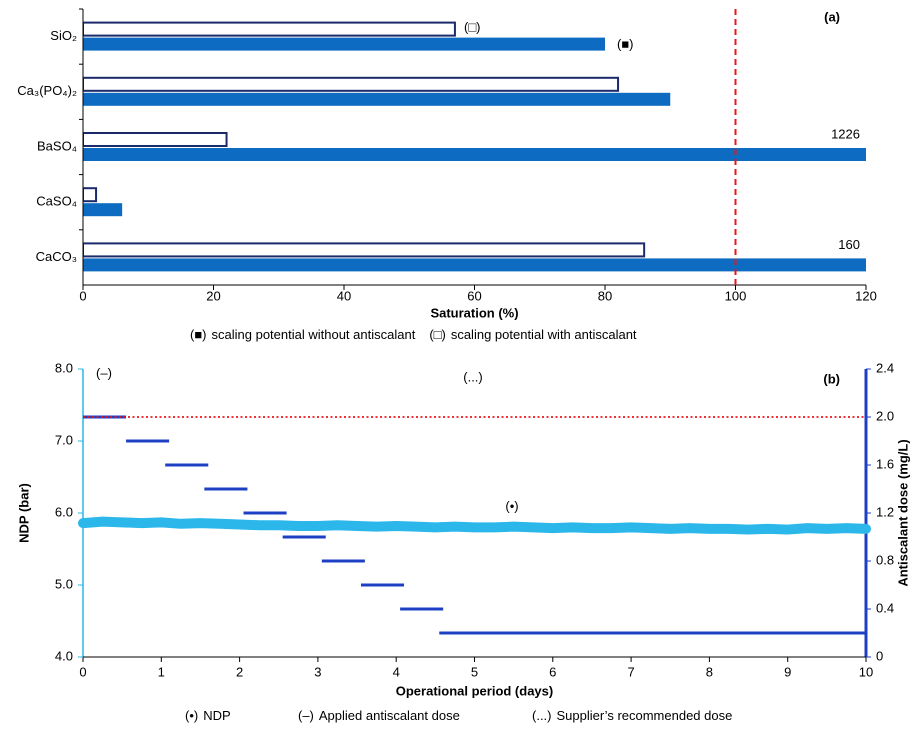 This screenshot has width=921, height=733. What do you see at coordinates (472, 26) in the screenshot?
I see `annotation: (□)` at bounding box center [472, 26].